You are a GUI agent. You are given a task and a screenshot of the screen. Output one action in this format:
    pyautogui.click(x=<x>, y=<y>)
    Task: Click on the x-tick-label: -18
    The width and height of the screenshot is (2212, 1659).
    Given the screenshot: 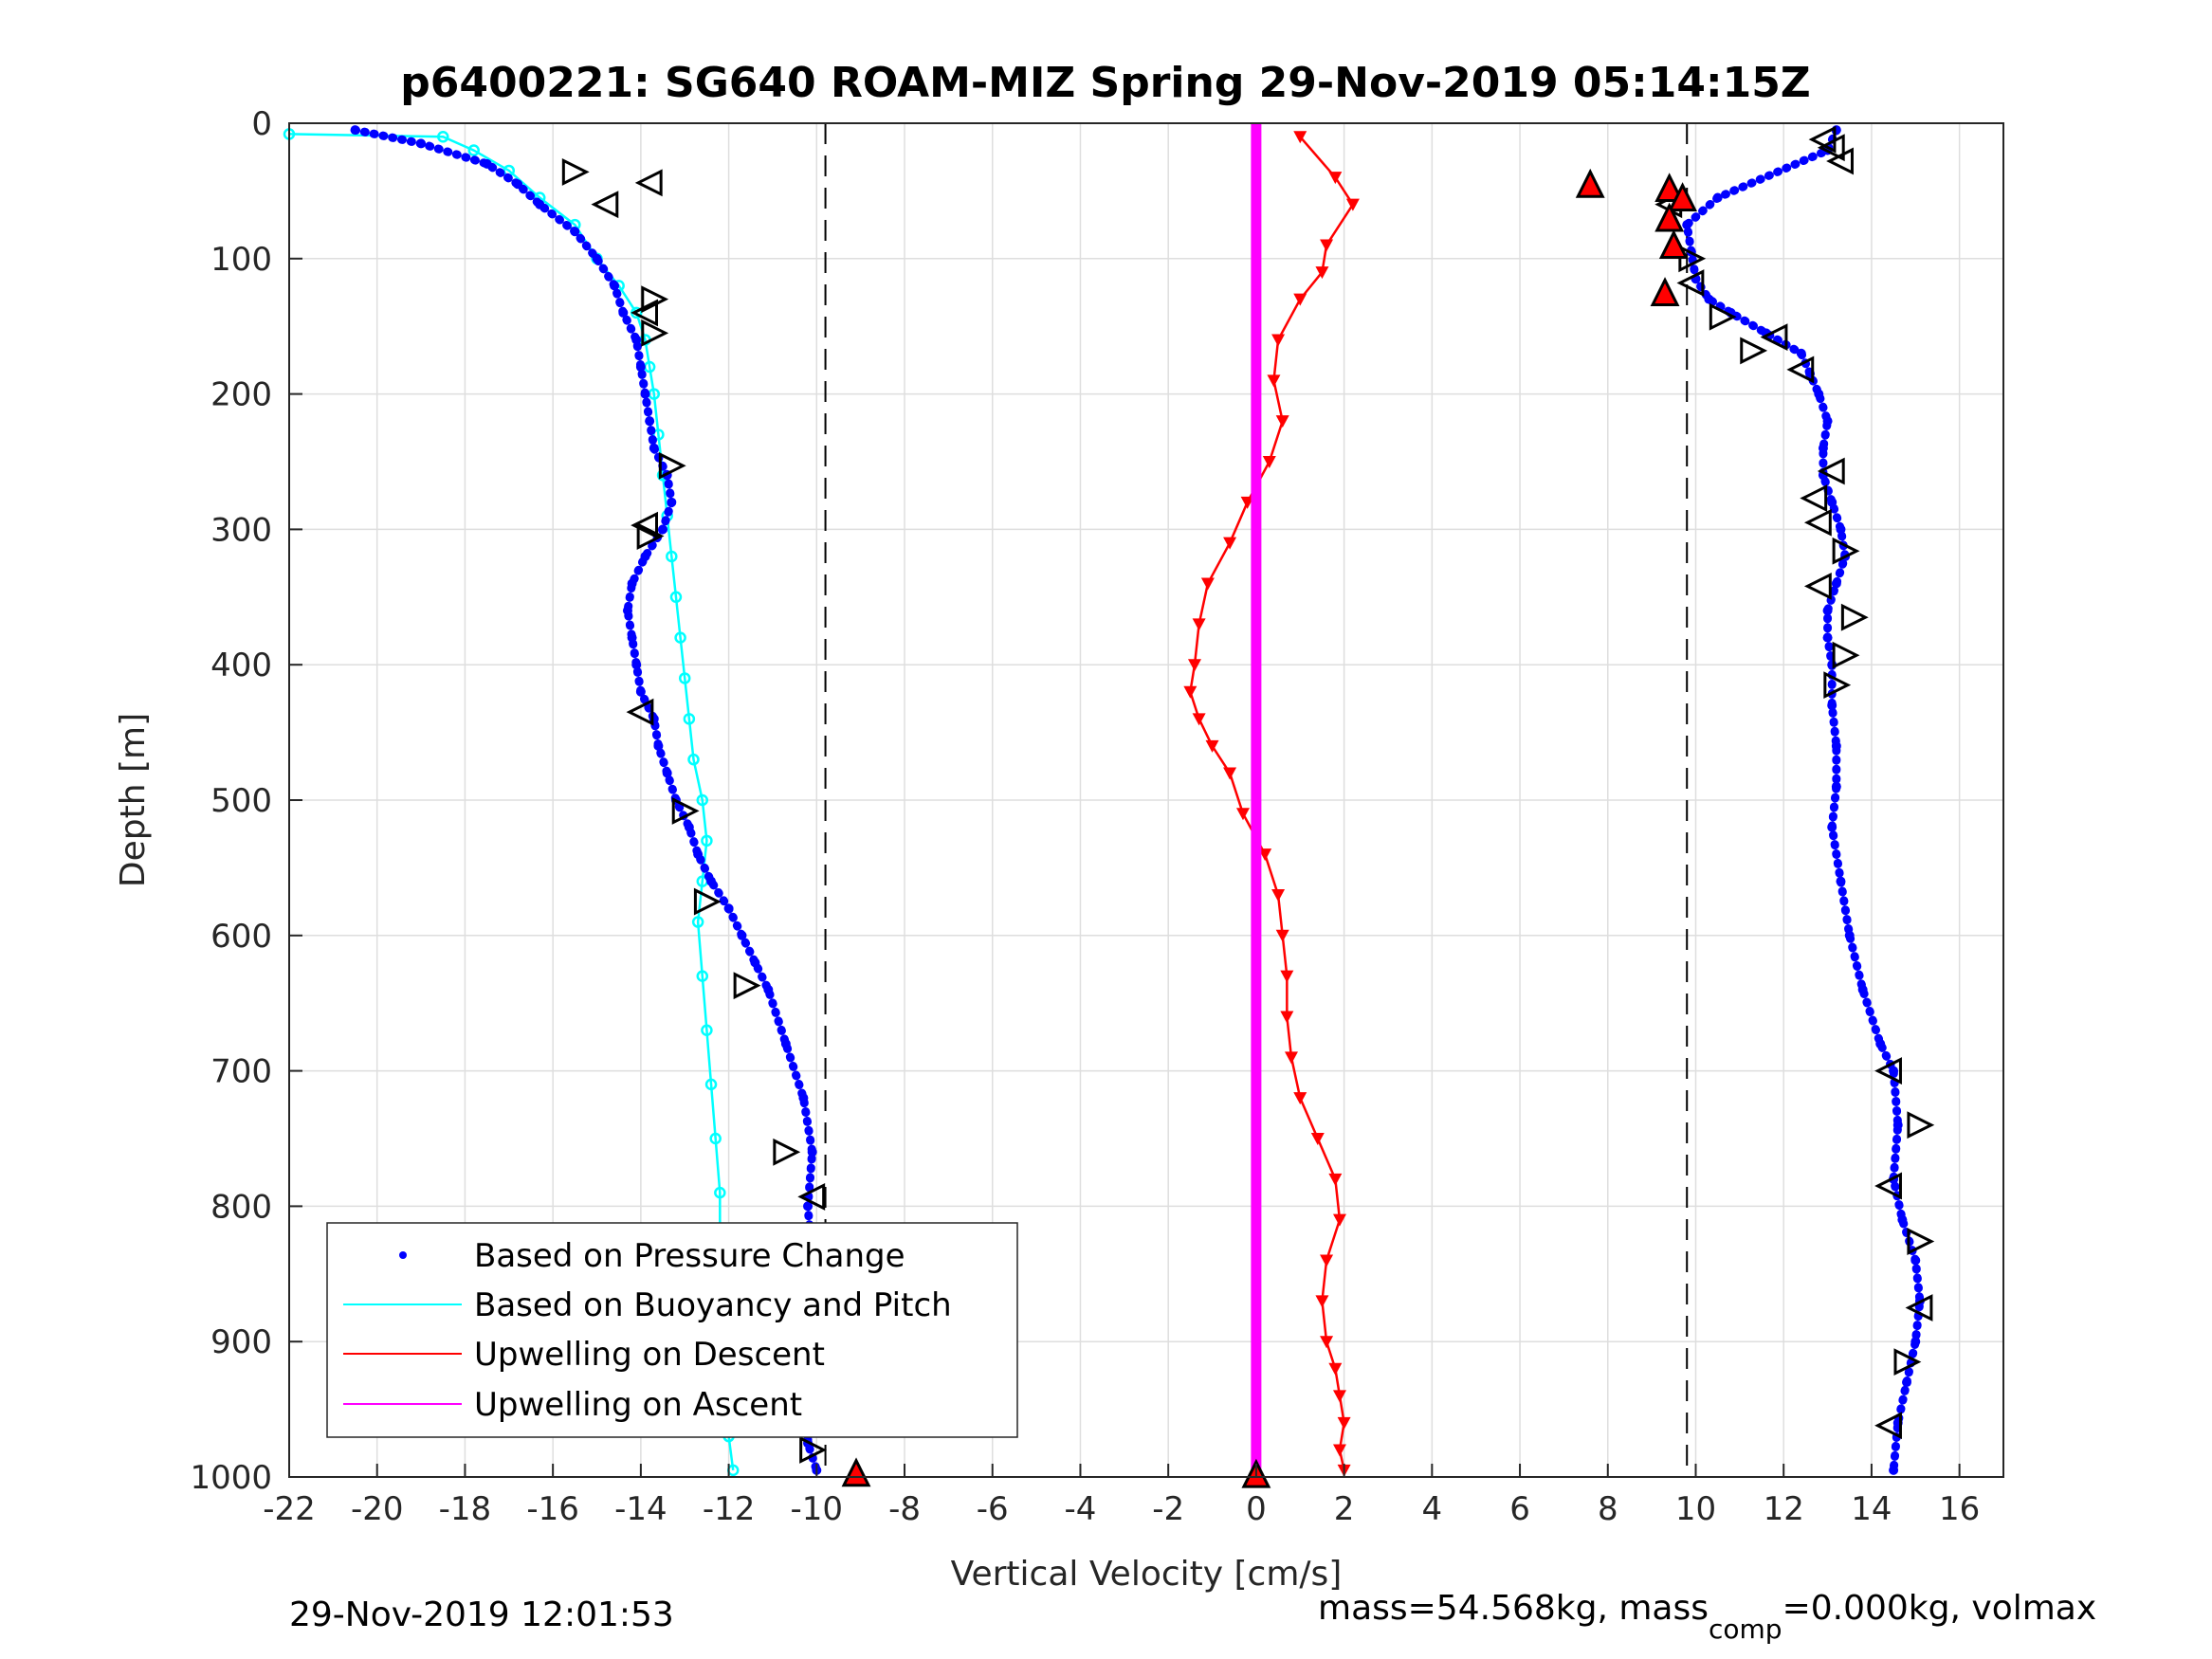 What is the action you would take?
    pyautogui.click(x=465, y=1509)
    